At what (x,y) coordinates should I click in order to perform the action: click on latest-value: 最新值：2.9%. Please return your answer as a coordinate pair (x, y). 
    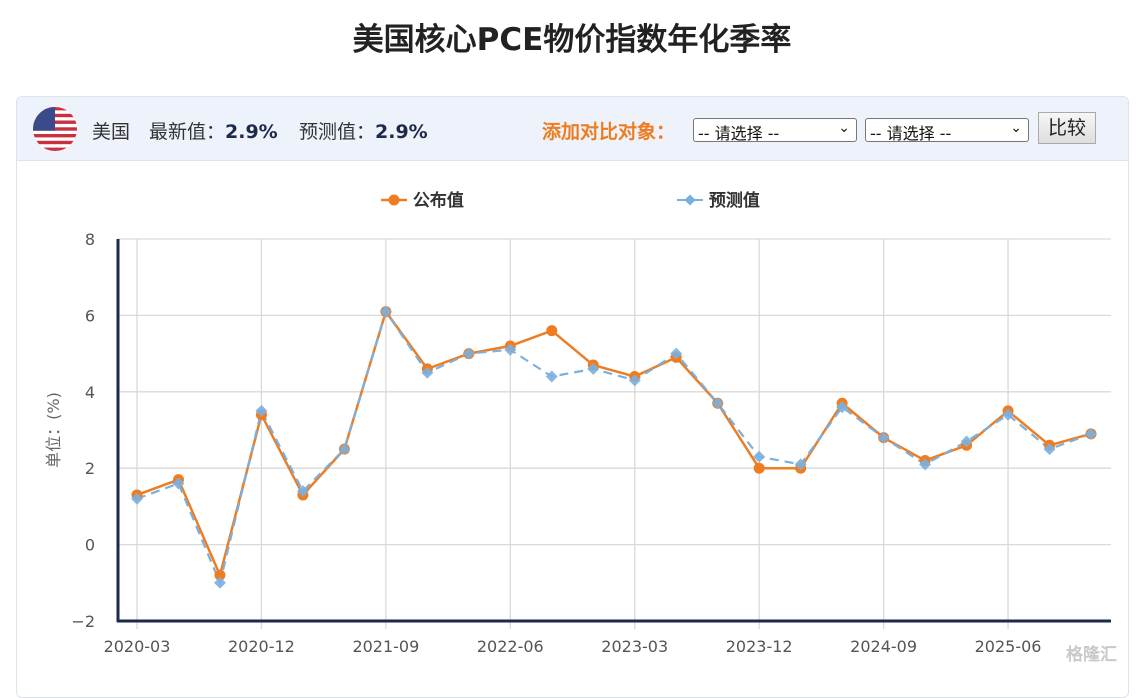
    Looking at the image, I should click on (213, 130).